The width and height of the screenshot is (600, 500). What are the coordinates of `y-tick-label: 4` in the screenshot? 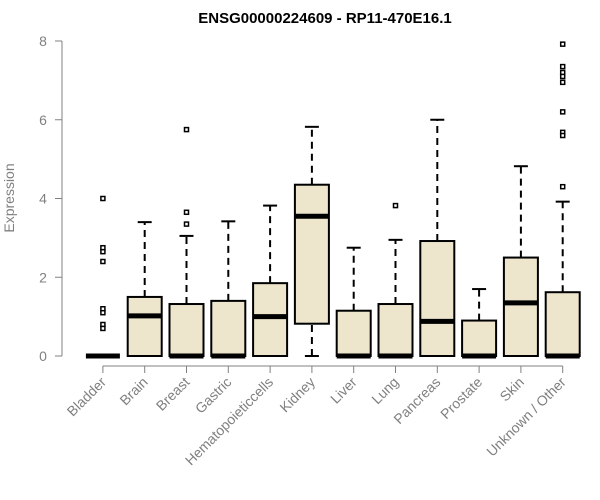 It's located at (43, 199).